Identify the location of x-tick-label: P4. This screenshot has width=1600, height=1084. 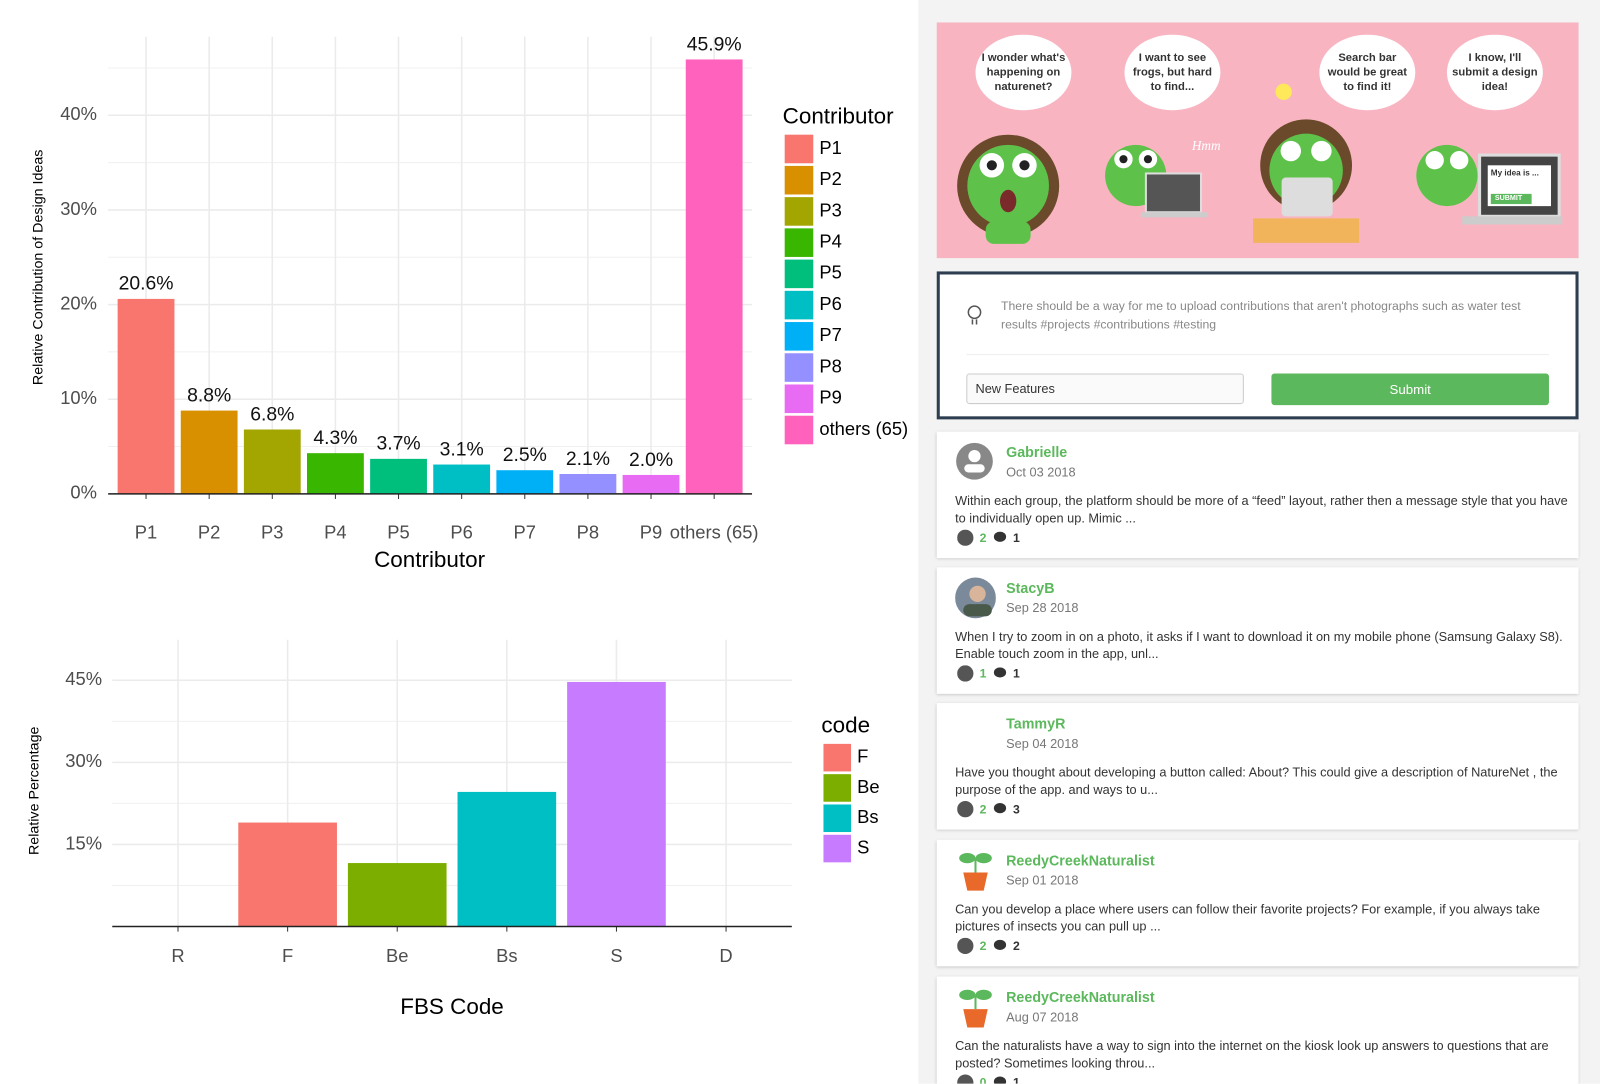
(335, 532).